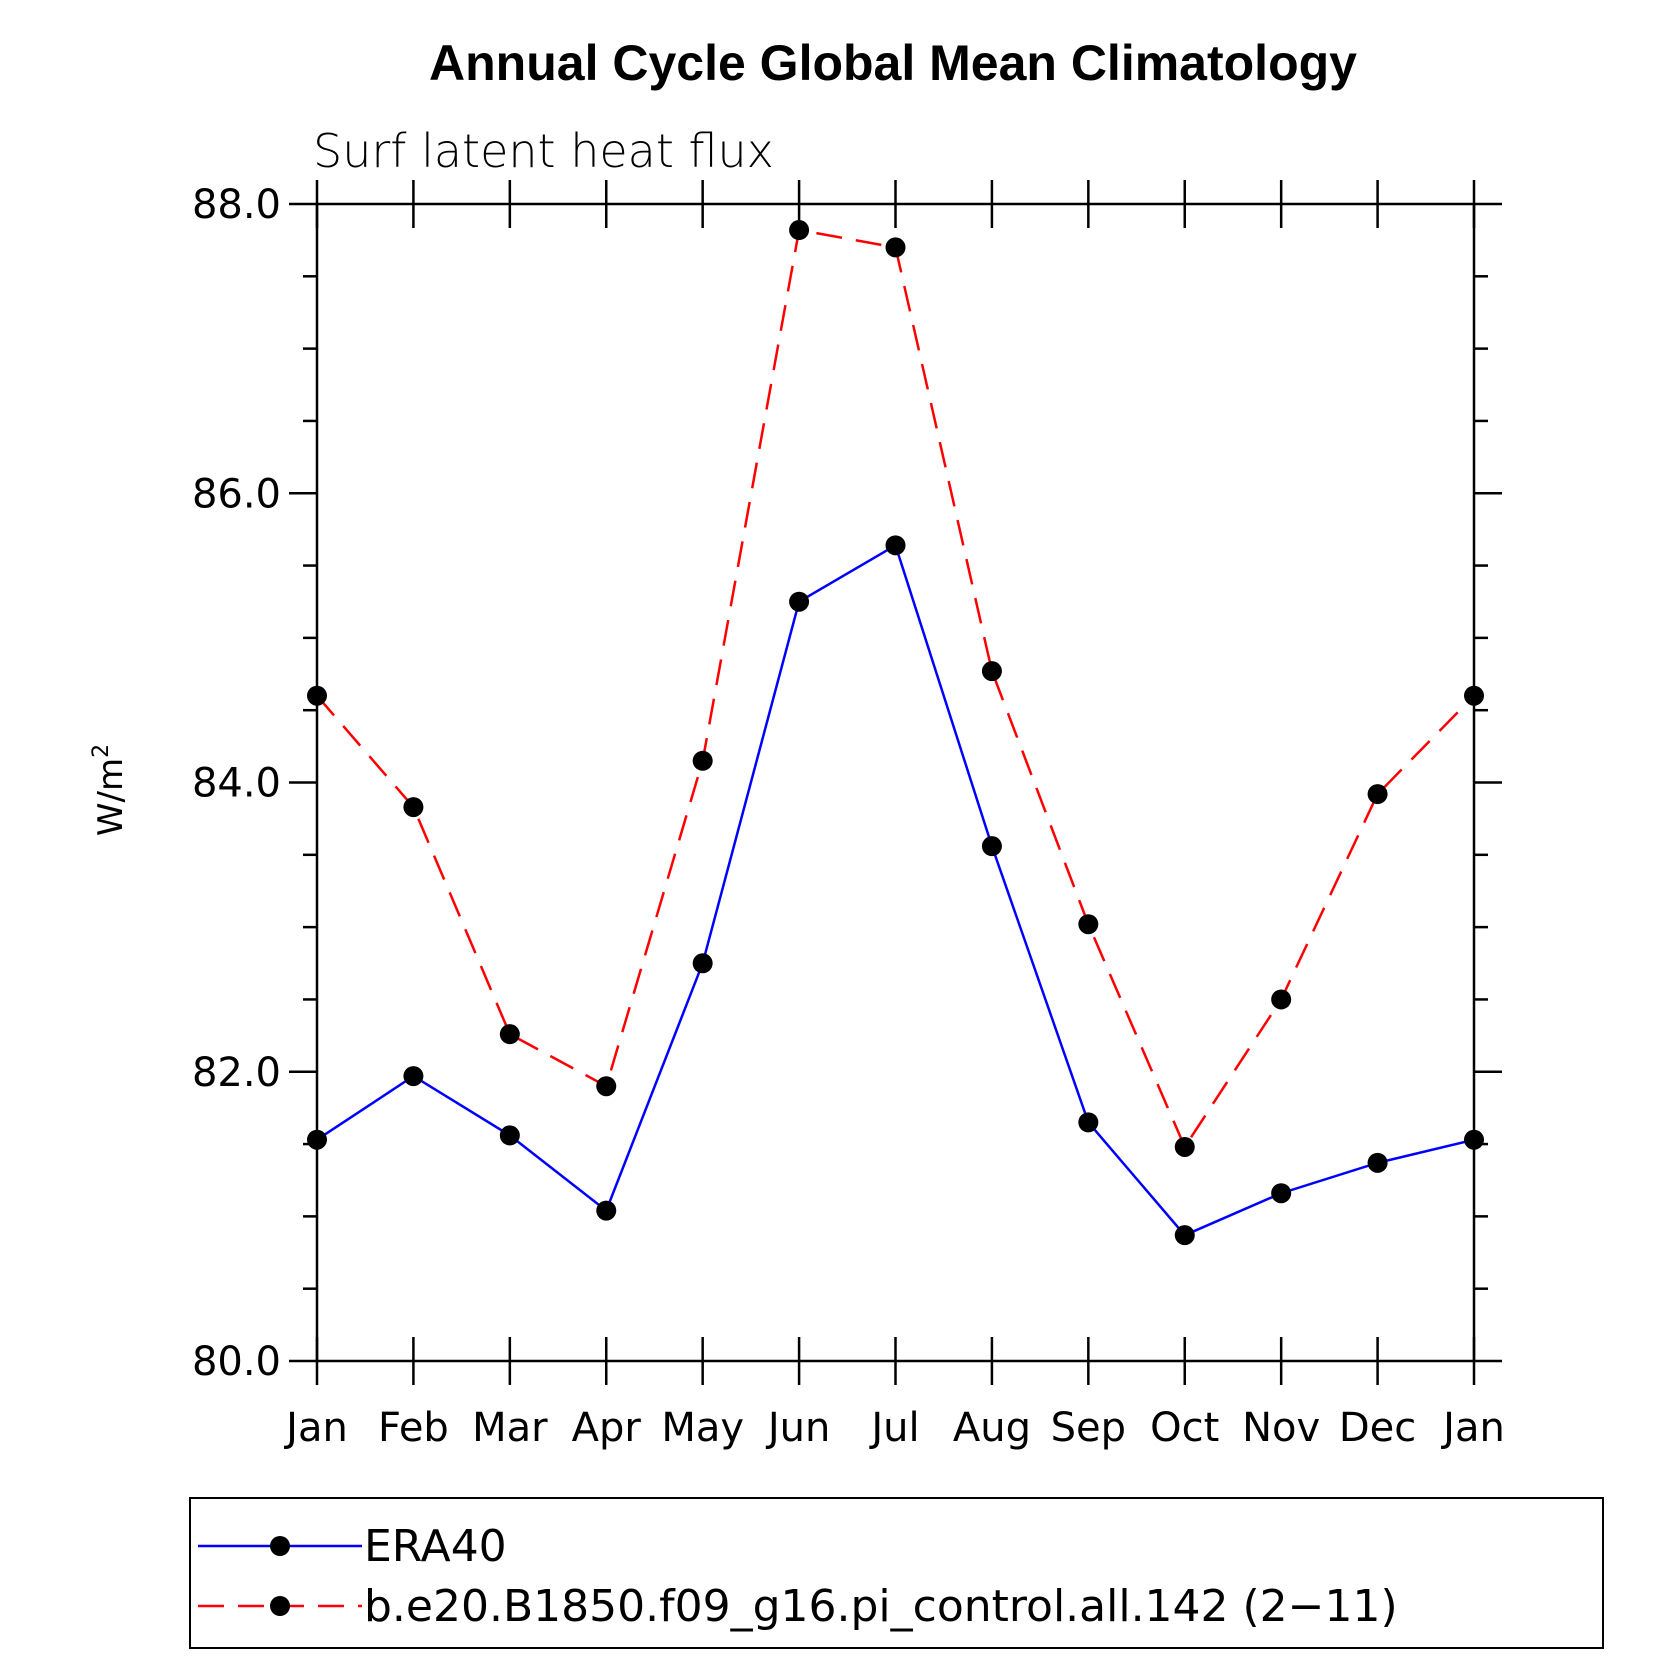  I want to click on y-tick-labels: 80.0 82.0 84.0 86.0 88.0, so click(236, 783).